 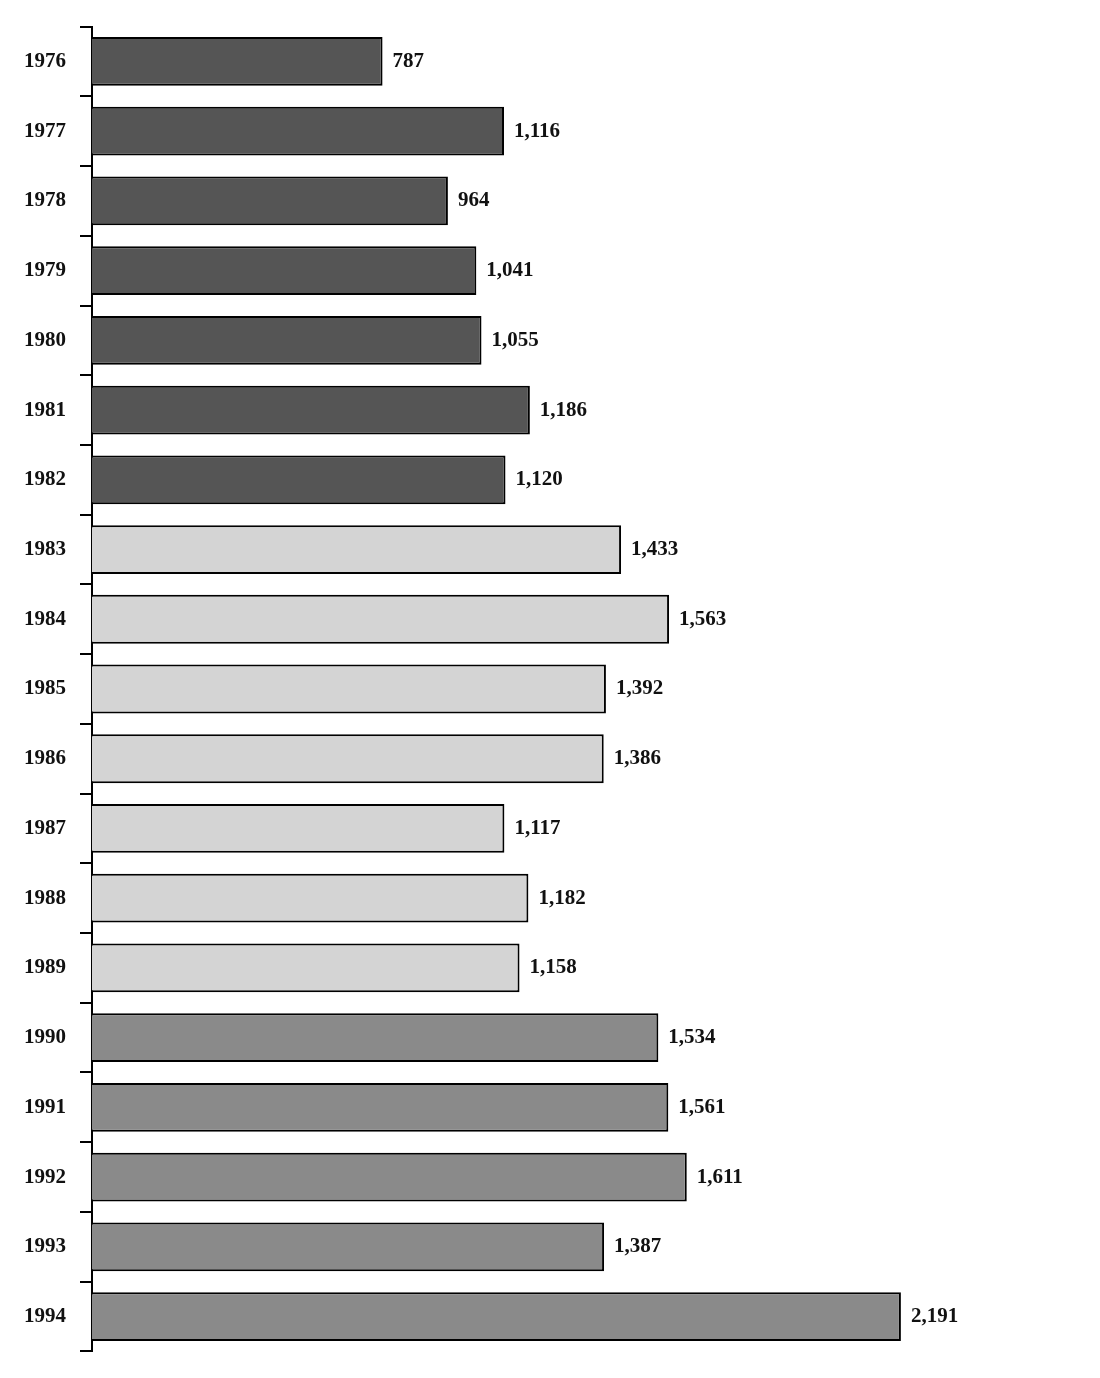 What do you see at coordinates (45, 129) in the screenshot?
I see `y-tick-label: 1977` at bounding box center [45, 129].